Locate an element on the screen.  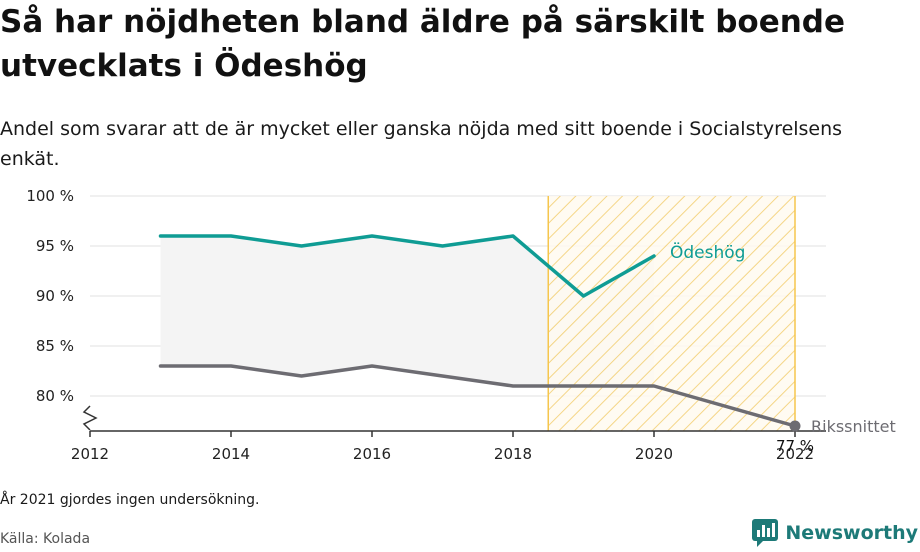
x-tick-label: 2022 is located at coordinates (795, 454).